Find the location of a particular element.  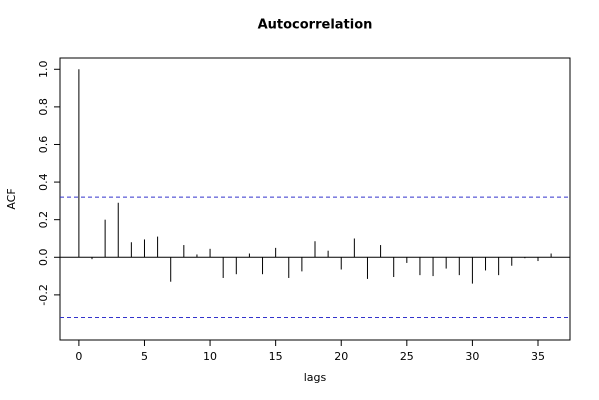

x-tick-label: 15 is located at coordinates (276, 356).